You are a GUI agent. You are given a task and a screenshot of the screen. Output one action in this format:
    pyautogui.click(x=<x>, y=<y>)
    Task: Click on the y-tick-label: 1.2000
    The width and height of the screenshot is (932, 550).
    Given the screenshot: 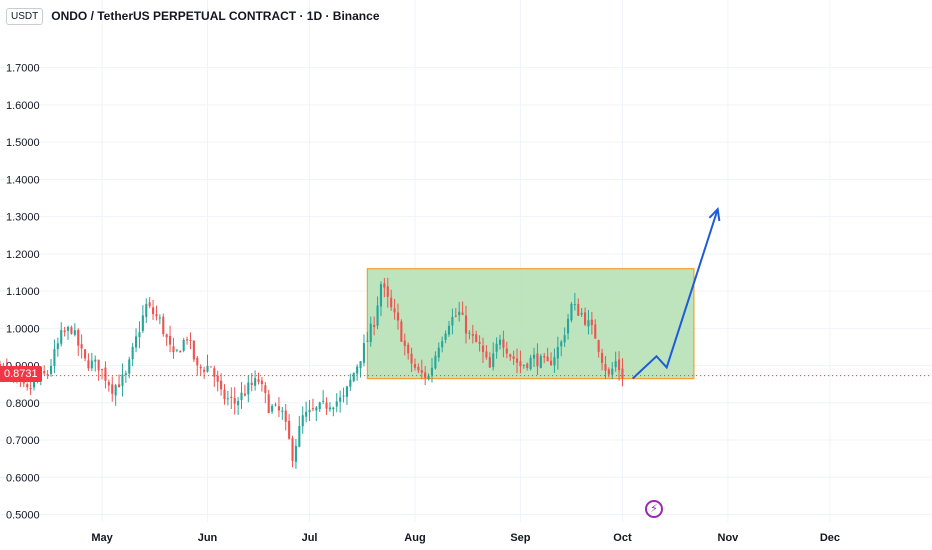 What is the action you would take?
    pyautogui.click(x=23, y=255)
    